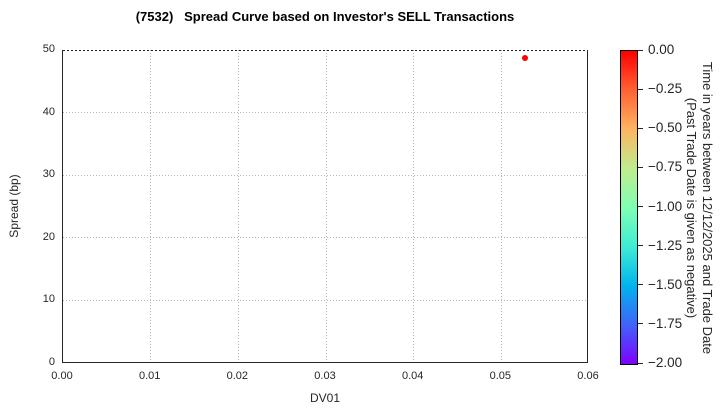  I want to click on x-tick-label: 0.04, so click(412, 376).